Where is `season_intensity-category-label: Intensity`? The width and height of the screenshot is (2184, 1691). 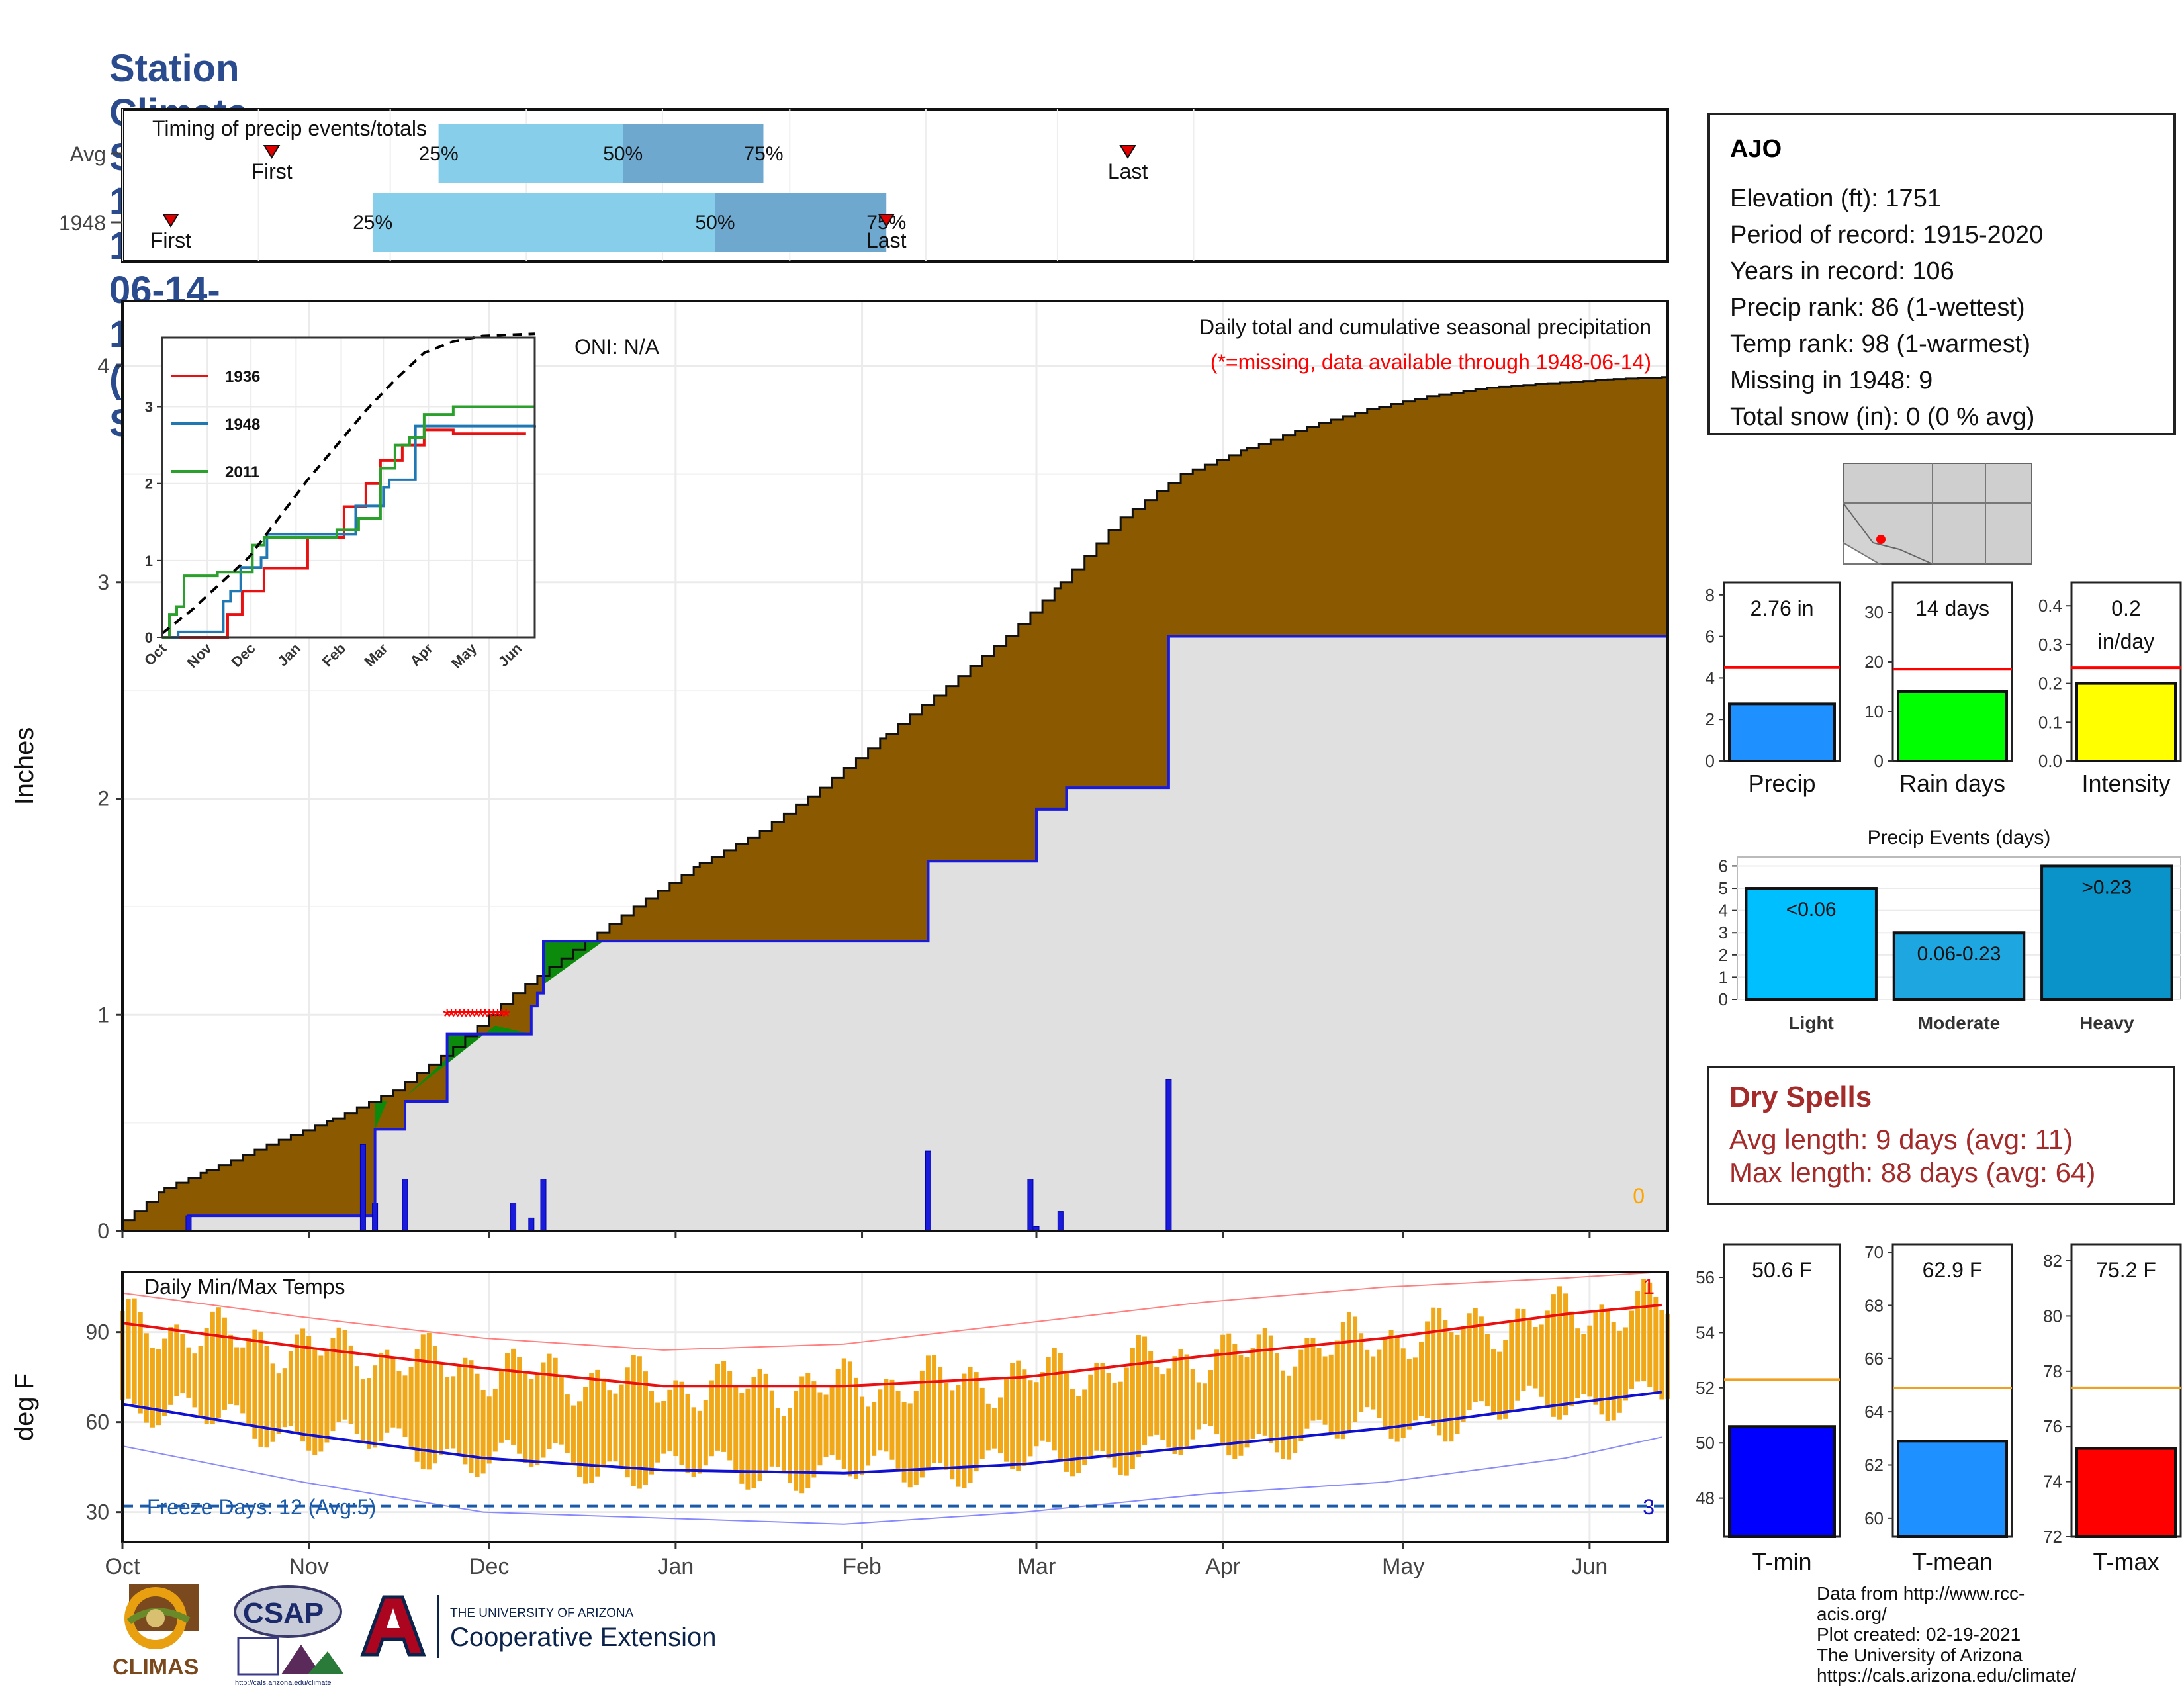 season_intensity-category-label: Intensity is located at coordinates (2125, 784).